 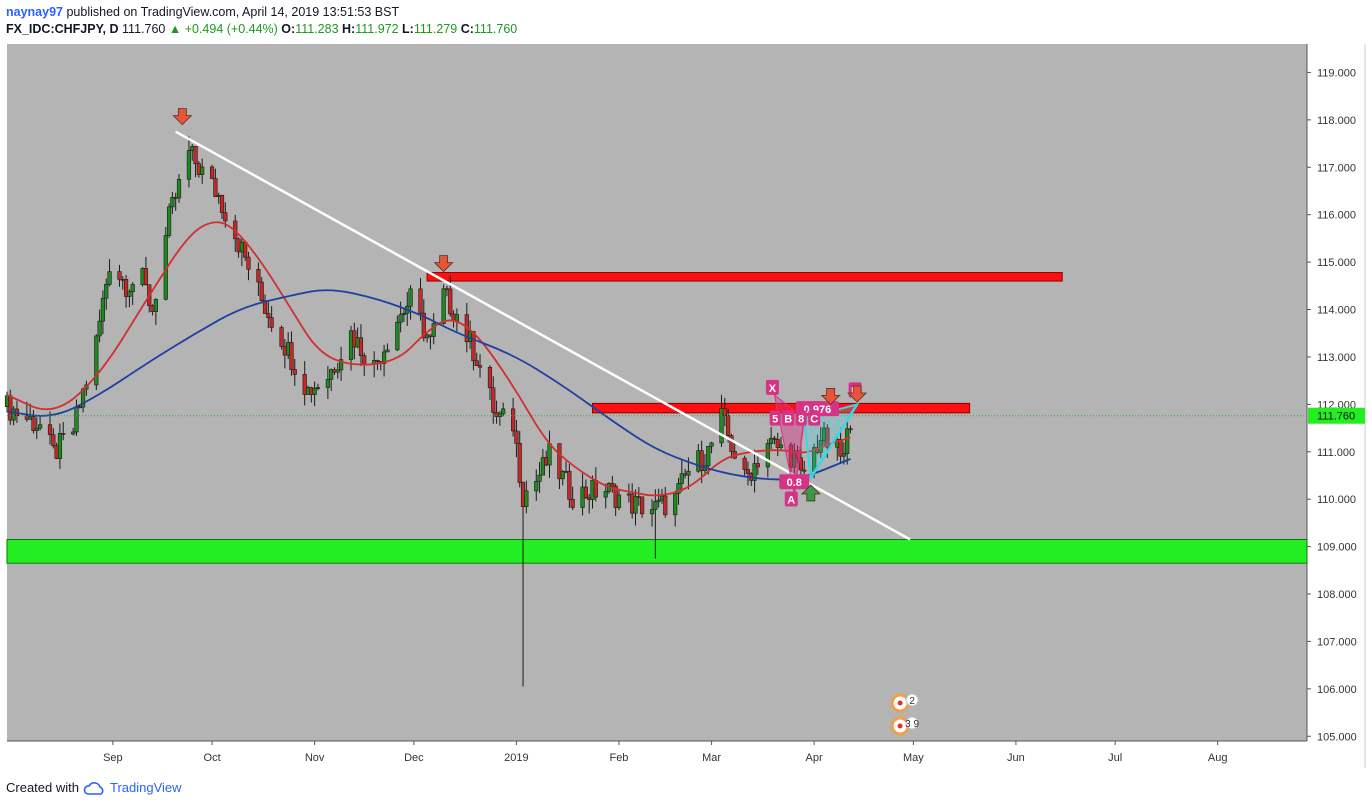 What do you see at coordinates (93, 788) in the screenshot?
I see `tradingview-cloud-icon` at bounding box center [93, 788].